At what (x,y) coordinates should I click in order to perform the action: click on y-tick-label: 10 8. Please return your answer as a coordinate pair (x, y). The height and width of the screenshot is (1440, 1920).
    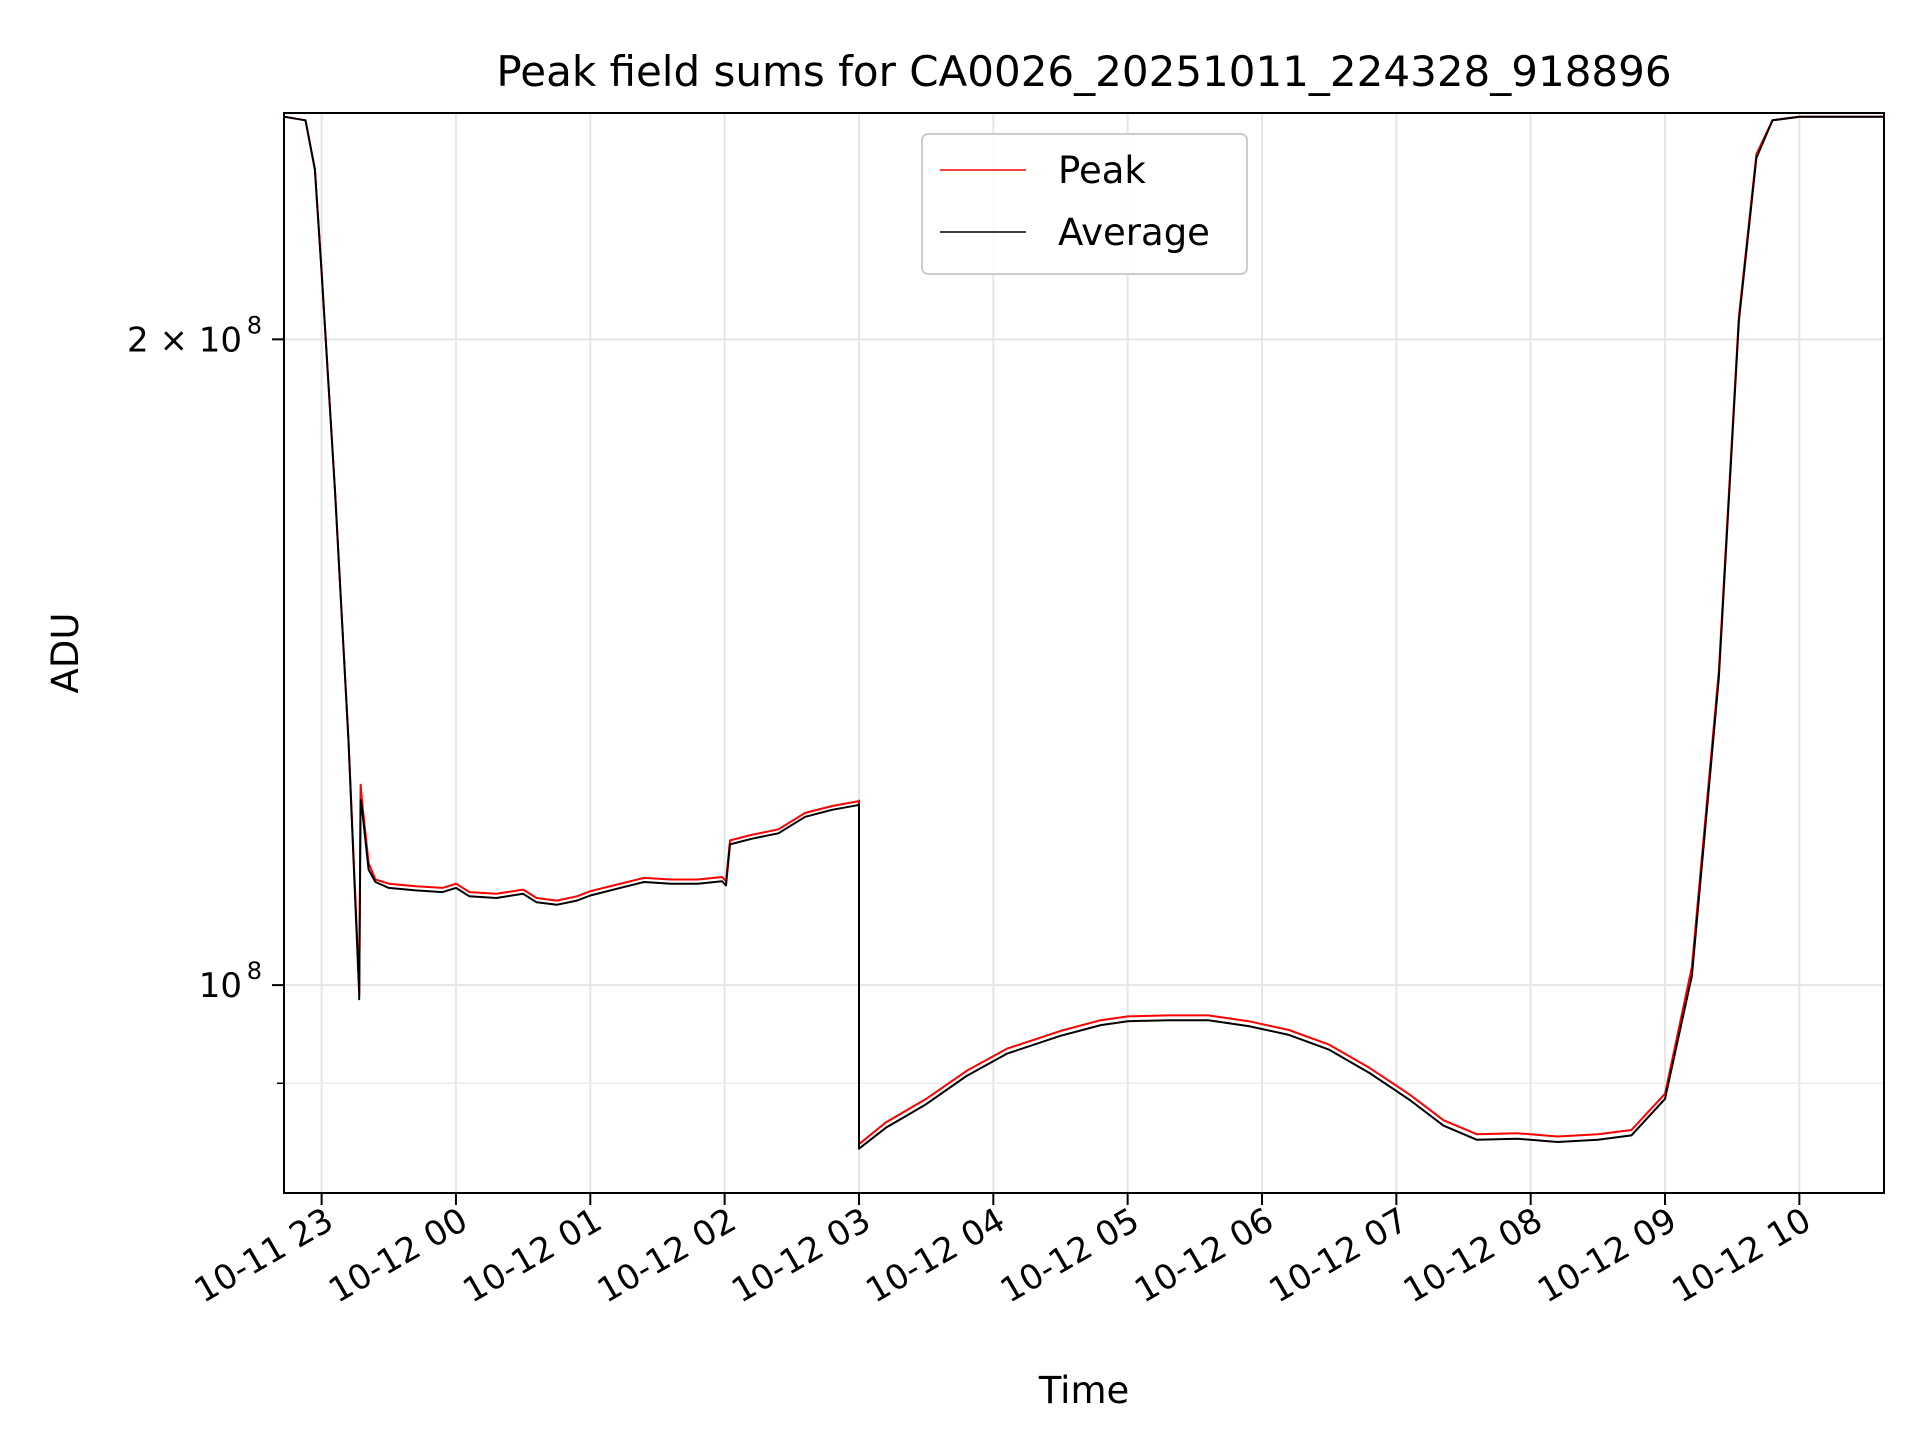
    Looking at the image, I should click on (230, 981).